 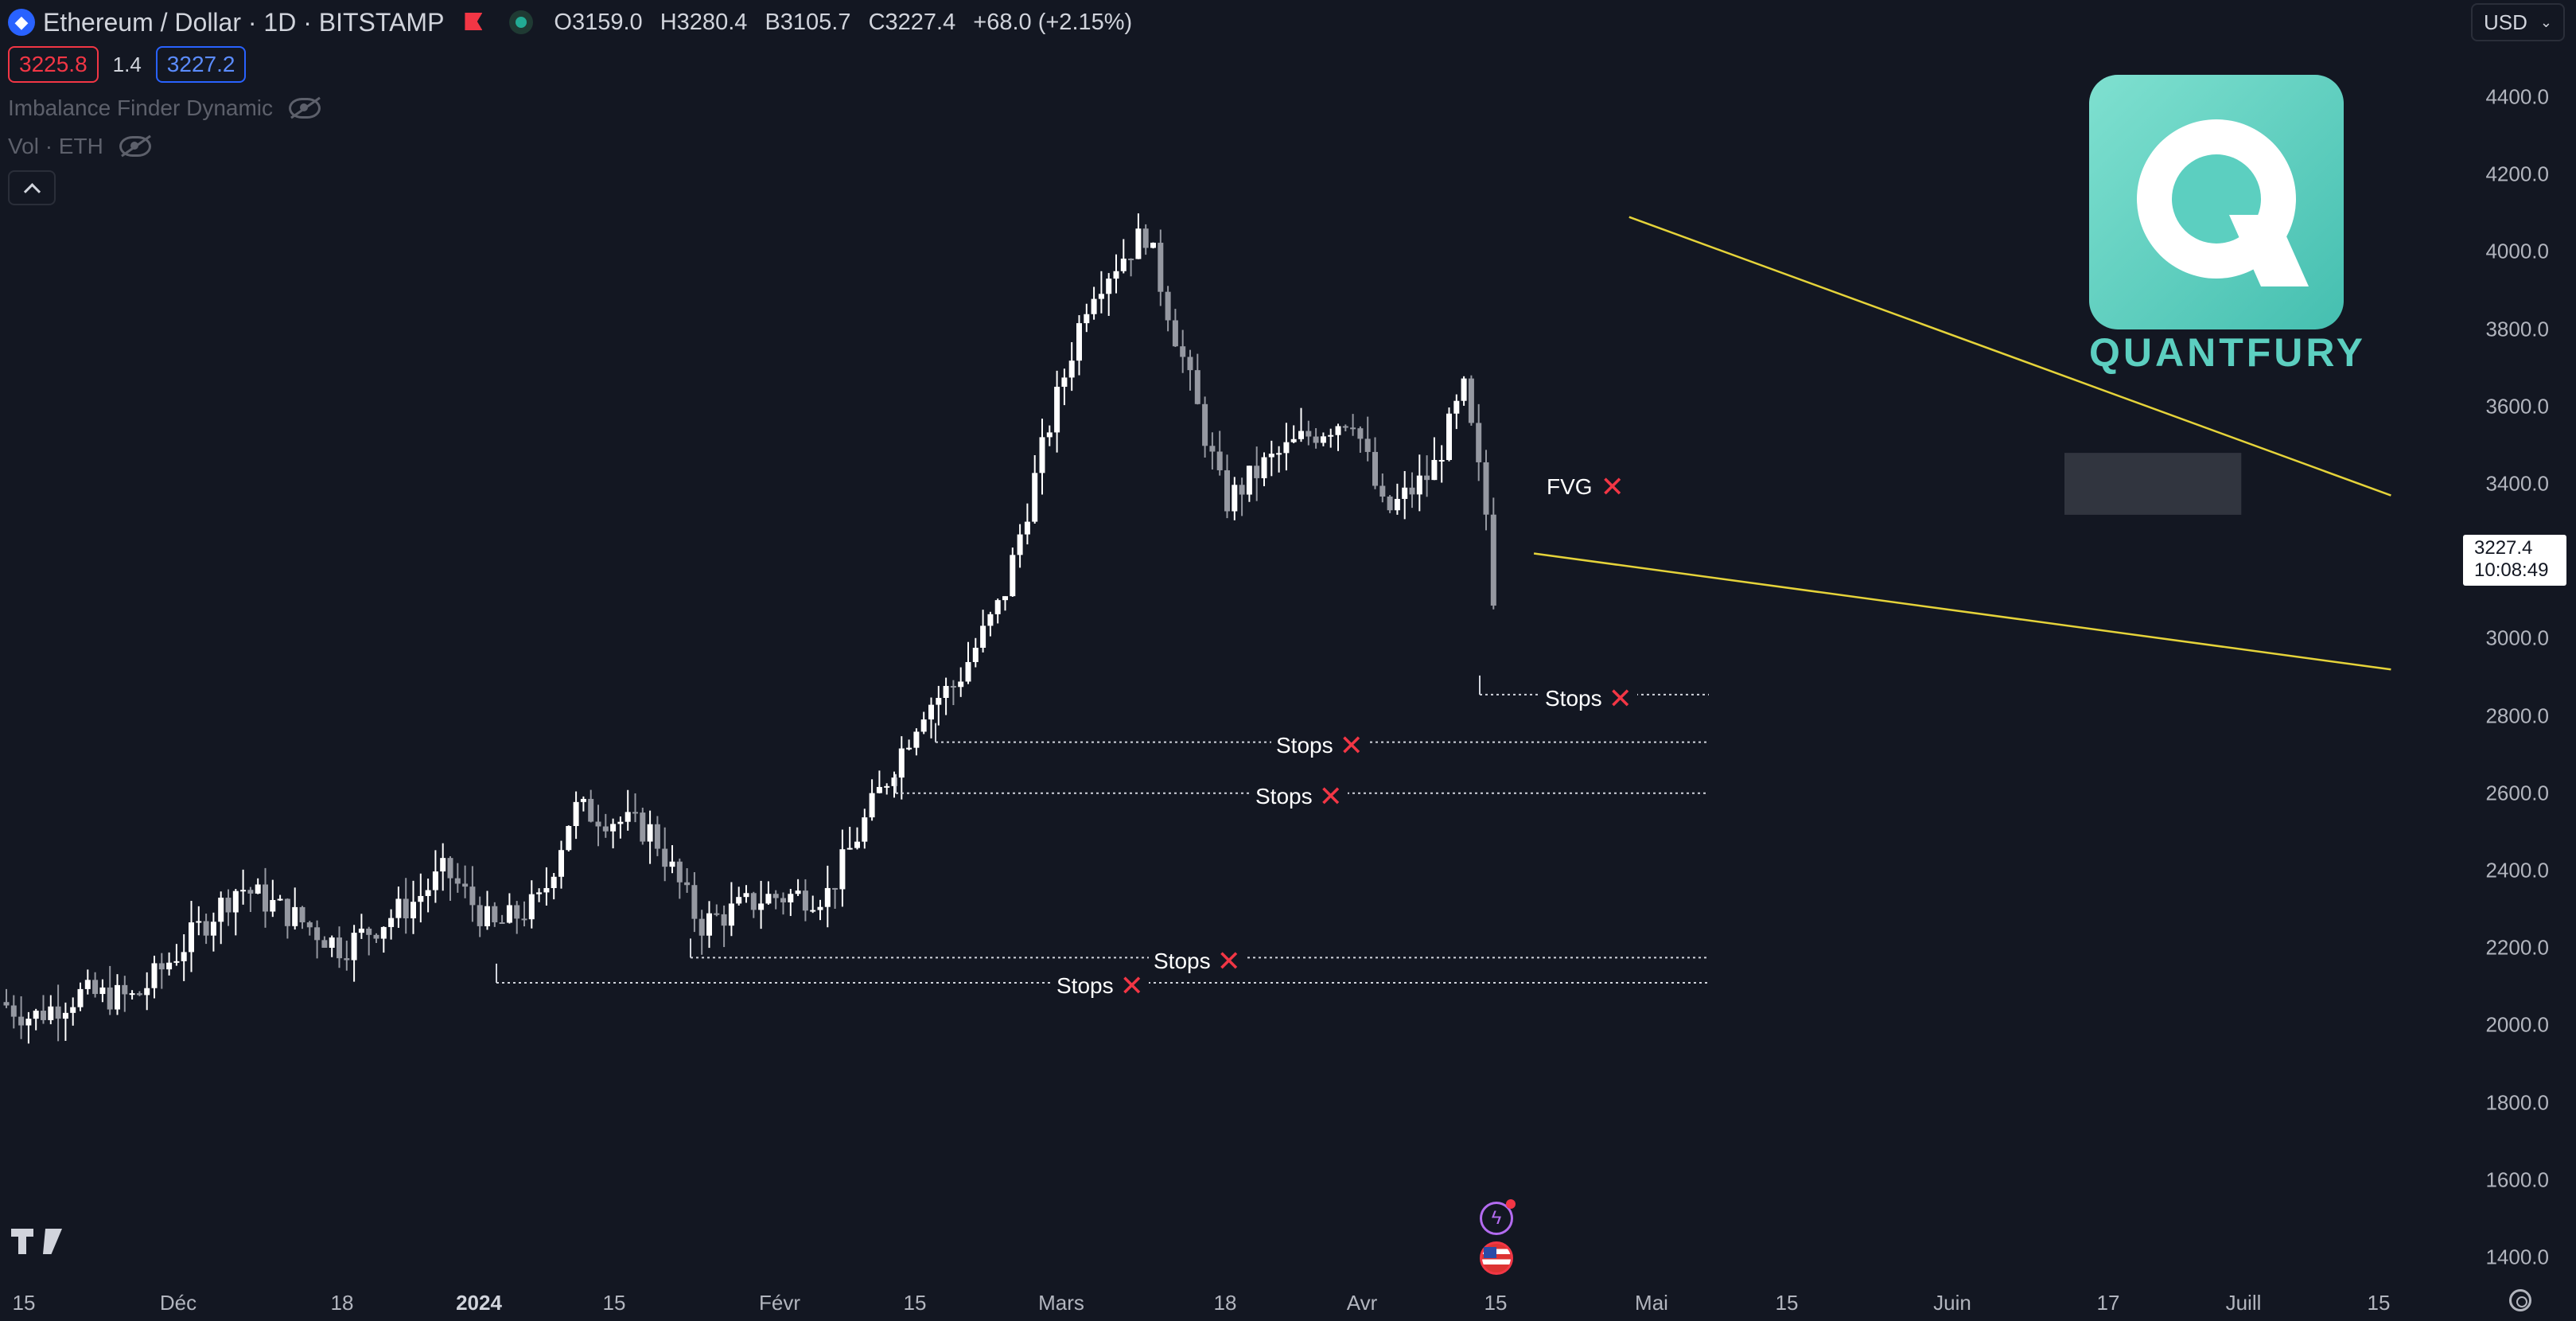 I want to click on logo-text: QUANTFURY, so click(x=2228, y=352).